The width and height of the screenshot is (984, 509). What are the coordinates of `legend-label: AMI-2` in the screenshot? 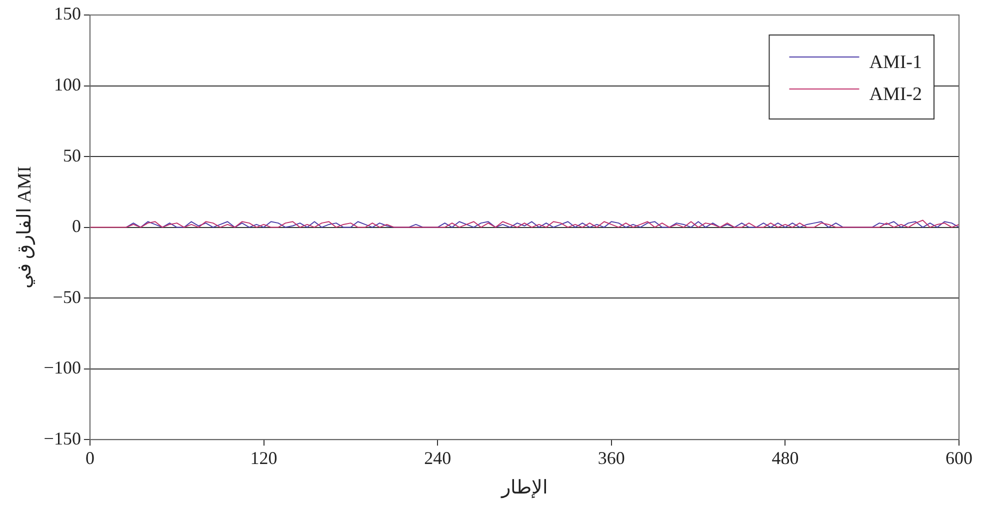 It's located at (895, 94).